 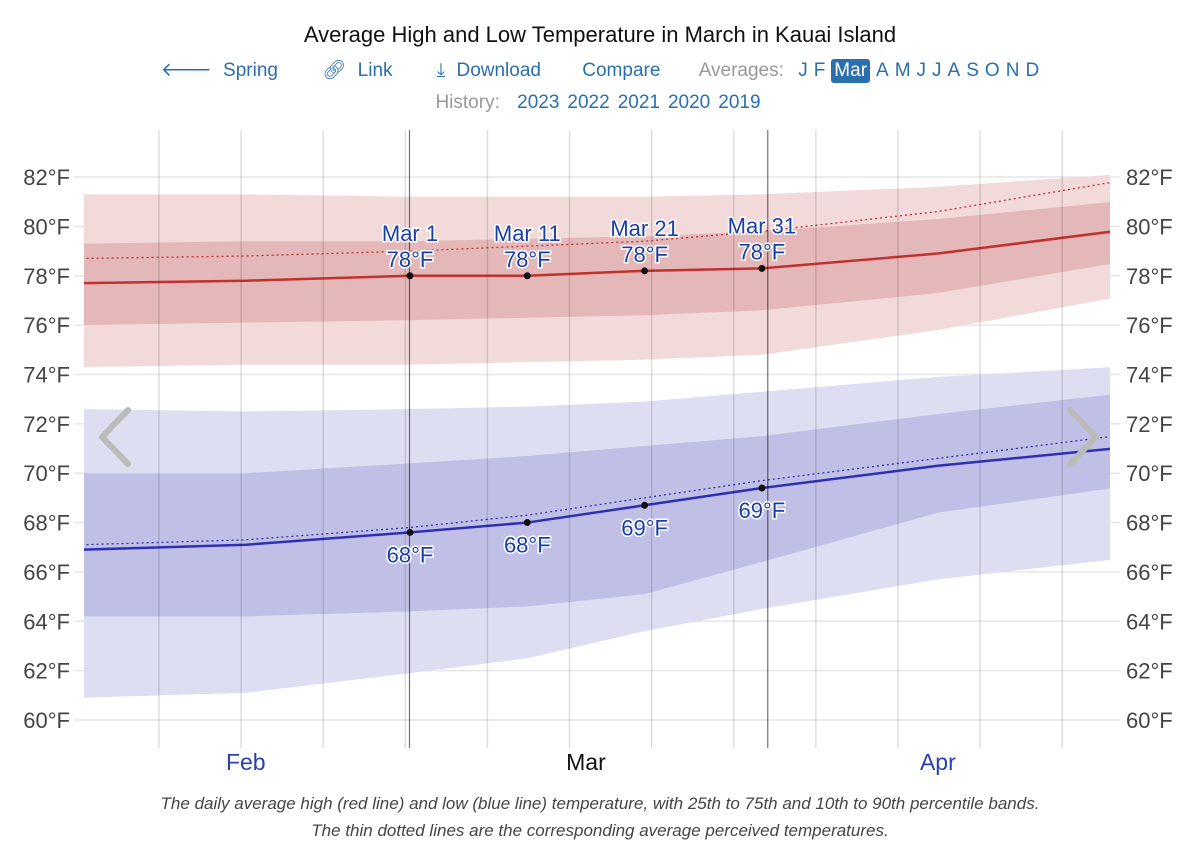 I want to click on chevron-right-icon, so click(x=1083, y=437).